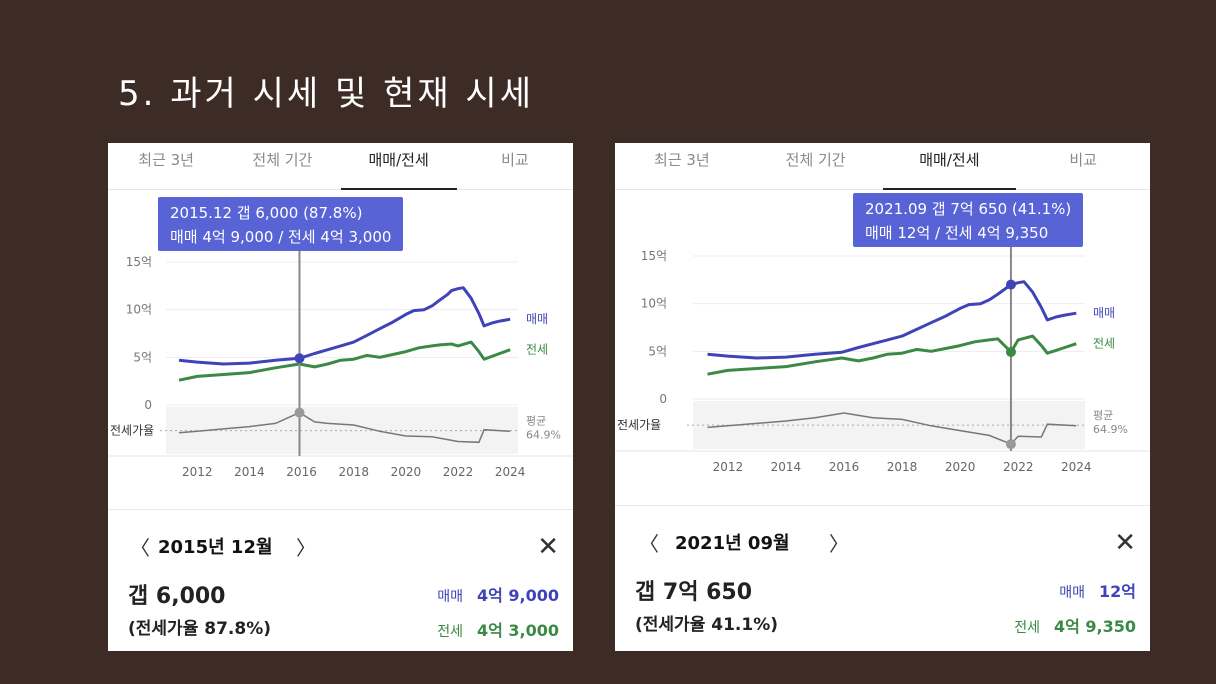 This screenshot has width=1216, height=684. I want to click on tooltip-line-2: 매매 4억 9,000 / 전세 4억 3,000, so click(281, 237).